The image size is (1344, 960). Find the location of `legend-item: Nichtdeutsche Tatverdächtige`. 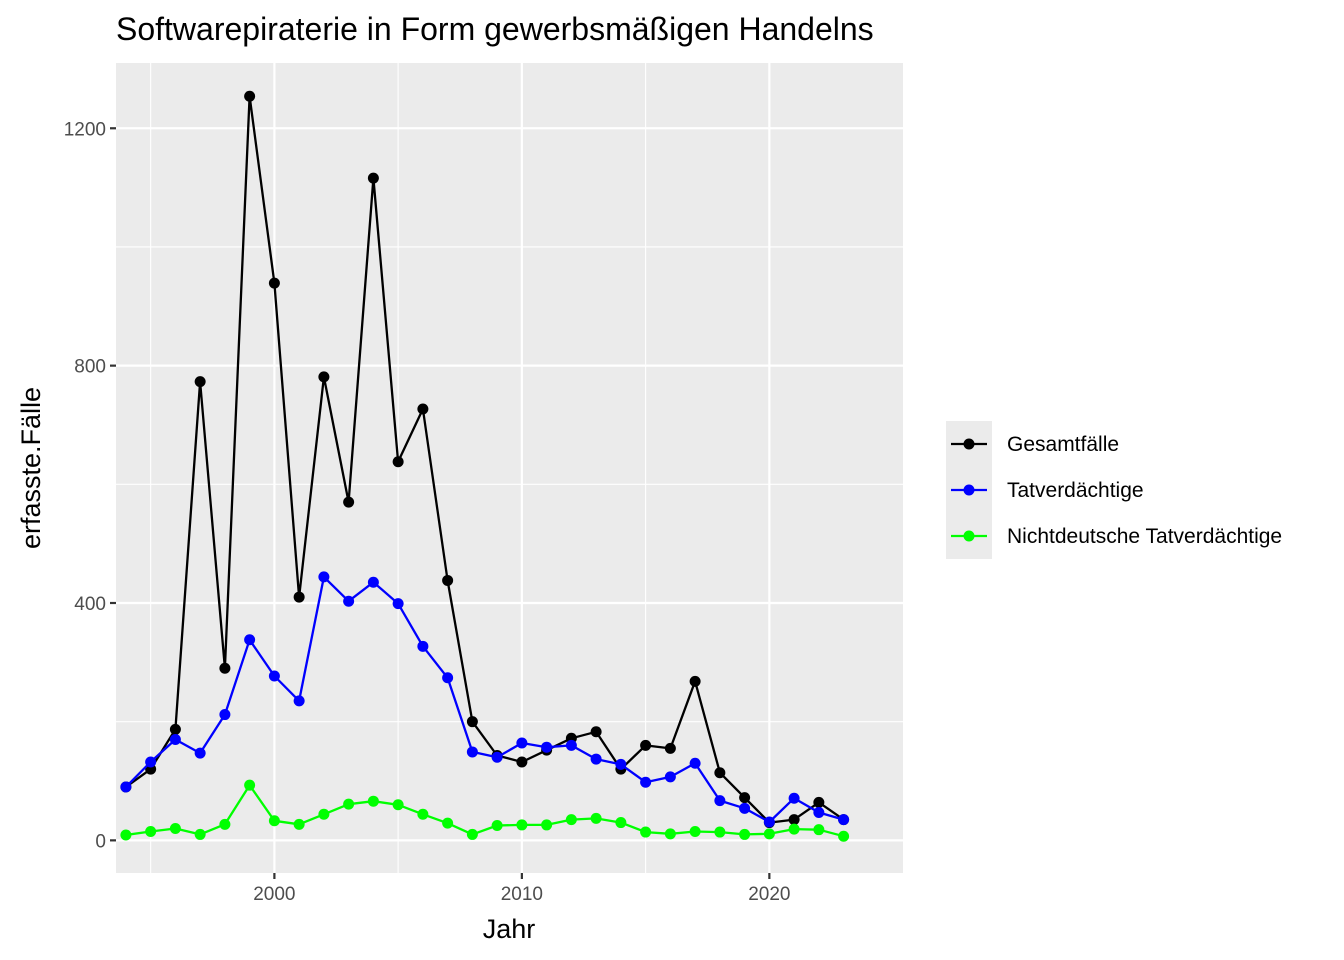

legend-item: Nichtdeutsche Tatverdächtige is located at coordinates (1116, 536).